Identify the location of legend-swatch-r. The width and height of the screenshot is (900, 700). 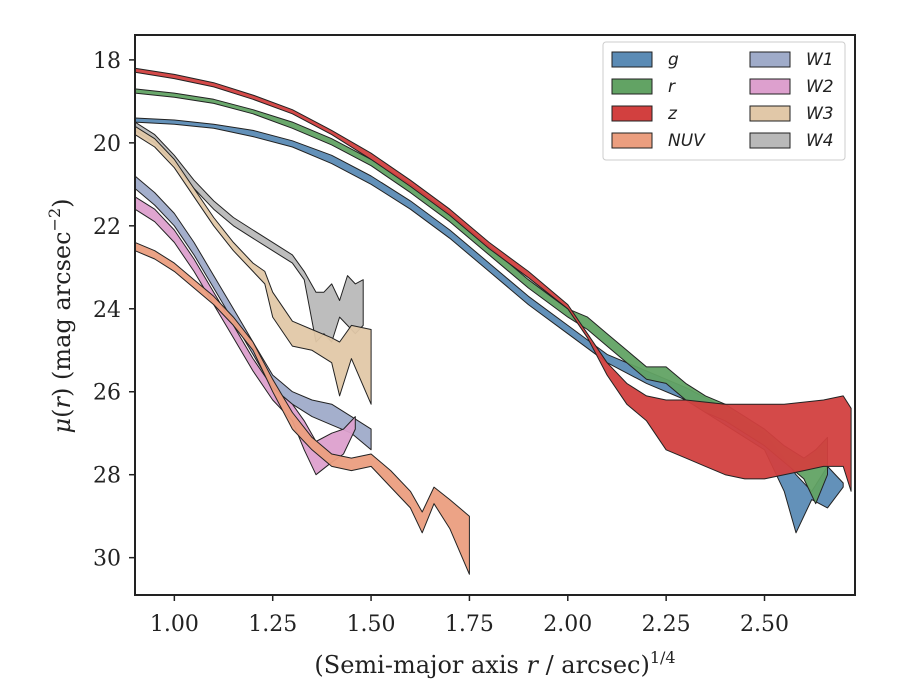
(632, 86).